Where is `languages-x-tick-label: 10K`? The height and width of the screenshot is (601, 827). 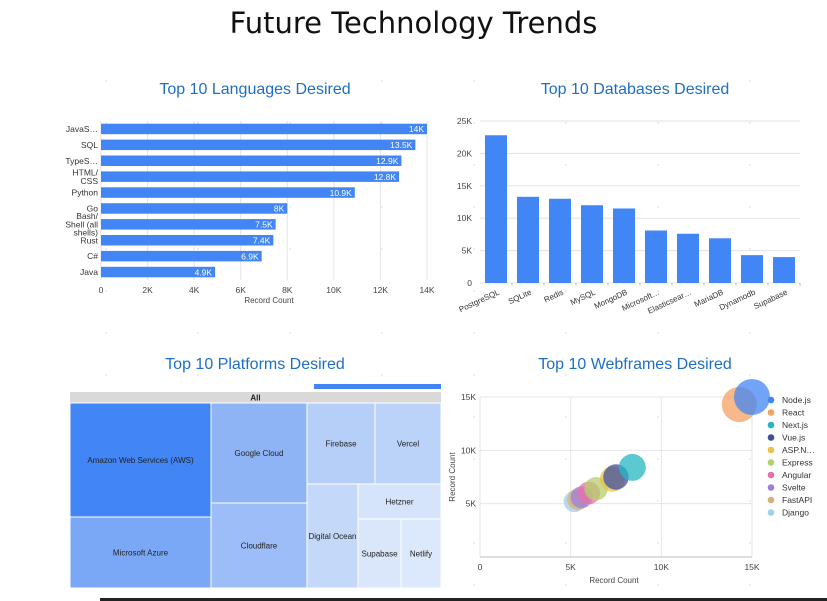
languages-x-tick-label: 10K is located at coordinates (333, 290).